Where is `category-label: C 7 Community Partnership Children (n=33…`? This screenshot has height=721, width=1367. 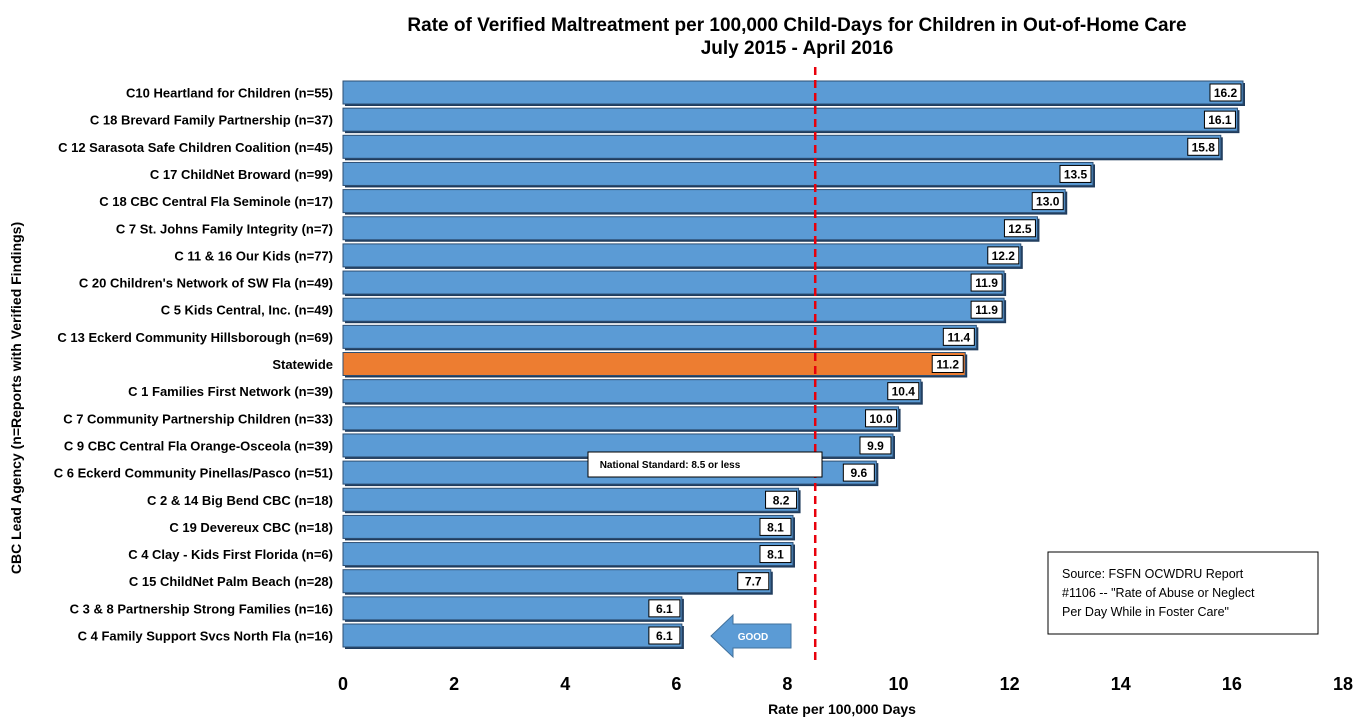 category-label: C 7 Community Partnership Children (n=33… is located at coordinates (198, 418).